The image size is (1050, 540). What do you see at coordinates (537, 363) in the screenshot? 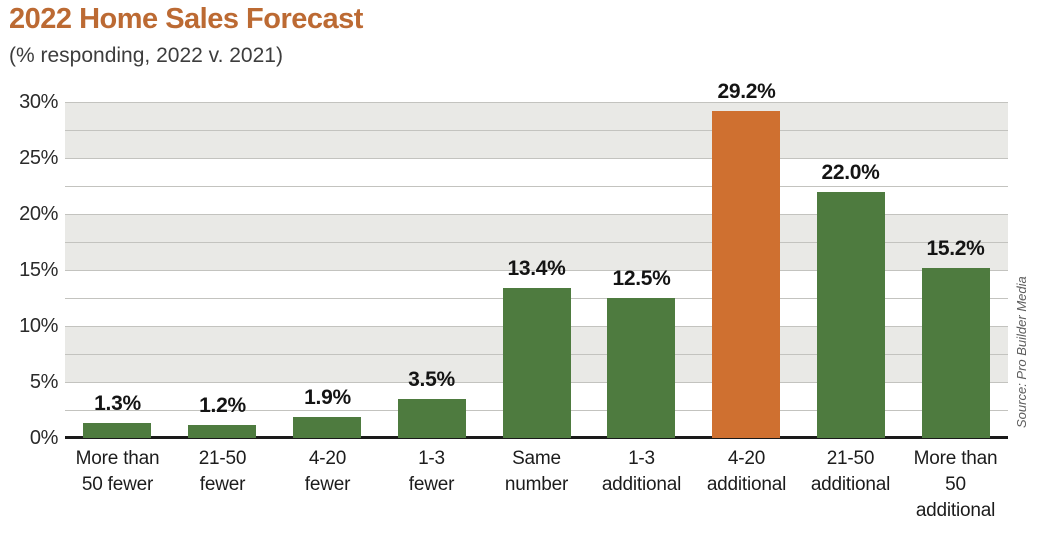
I see `bar-same-number` at bounding box center [537, 363].